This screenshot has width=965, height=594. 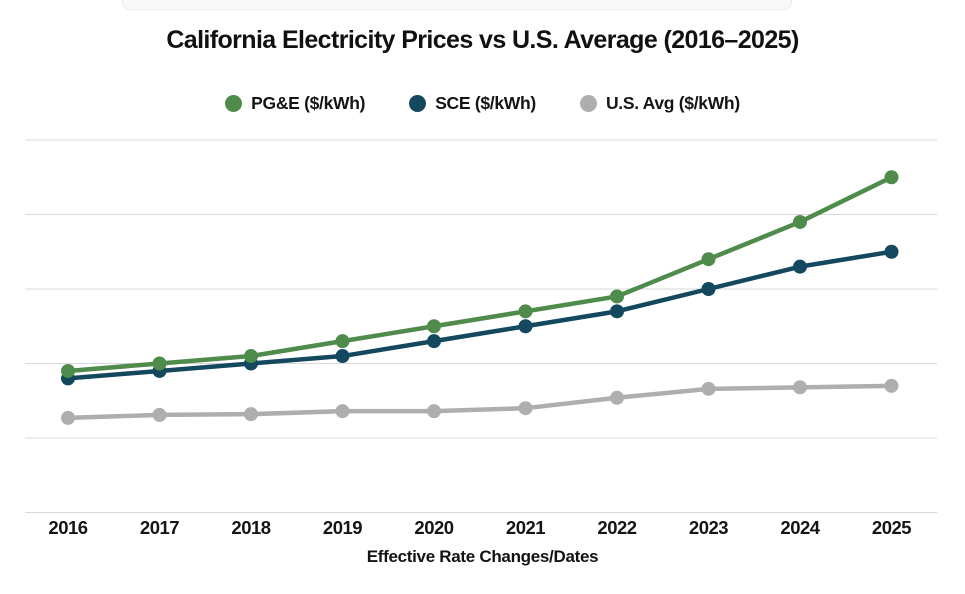 What do you see at coordinates (800, 266) in the screenshot?
I see `data-point-1-2024` at bounding box center [800, 266].